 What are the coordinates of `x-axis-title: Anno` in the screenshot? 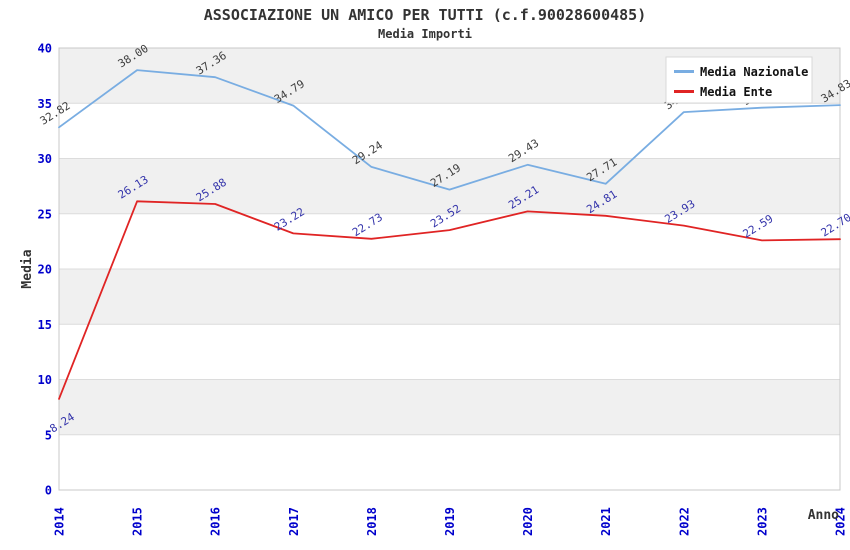 It's located at (823, 515).